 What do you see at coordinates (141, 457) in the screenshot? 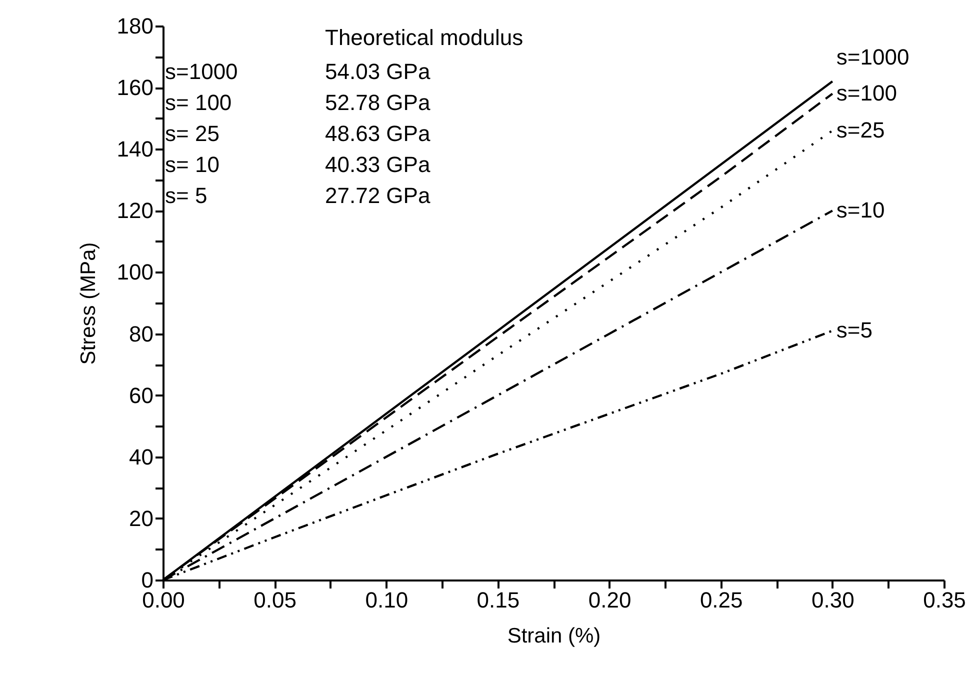
I see `y-tick-label: 40` at bounding box center [141, 457].